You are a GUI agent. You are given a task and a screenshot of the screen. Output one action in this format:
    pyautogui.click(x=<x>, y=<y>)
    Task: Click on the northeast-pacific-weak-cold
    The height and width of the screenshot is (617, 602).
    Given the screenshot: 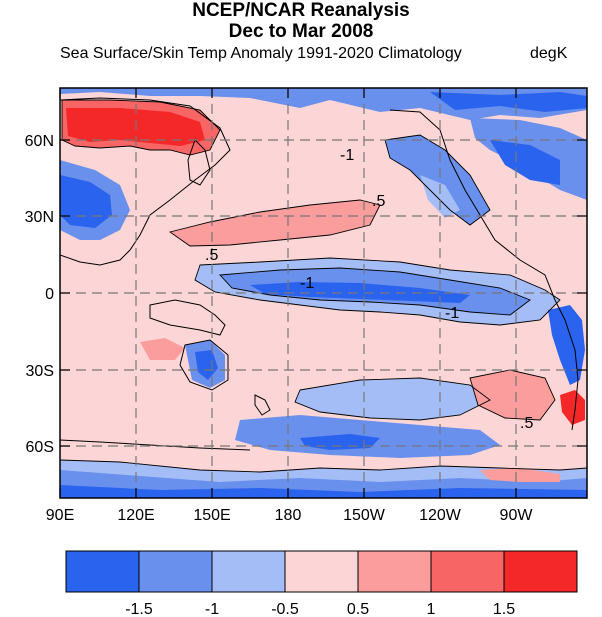 What is the action you would take?
    pyautogui.click(x=440, y=196)
    